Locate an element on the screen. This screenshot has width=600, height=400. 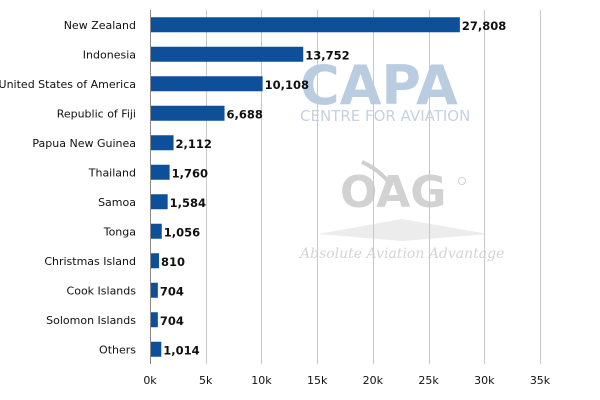
x-tick-label: 10k is located at coordinates (261, 380).